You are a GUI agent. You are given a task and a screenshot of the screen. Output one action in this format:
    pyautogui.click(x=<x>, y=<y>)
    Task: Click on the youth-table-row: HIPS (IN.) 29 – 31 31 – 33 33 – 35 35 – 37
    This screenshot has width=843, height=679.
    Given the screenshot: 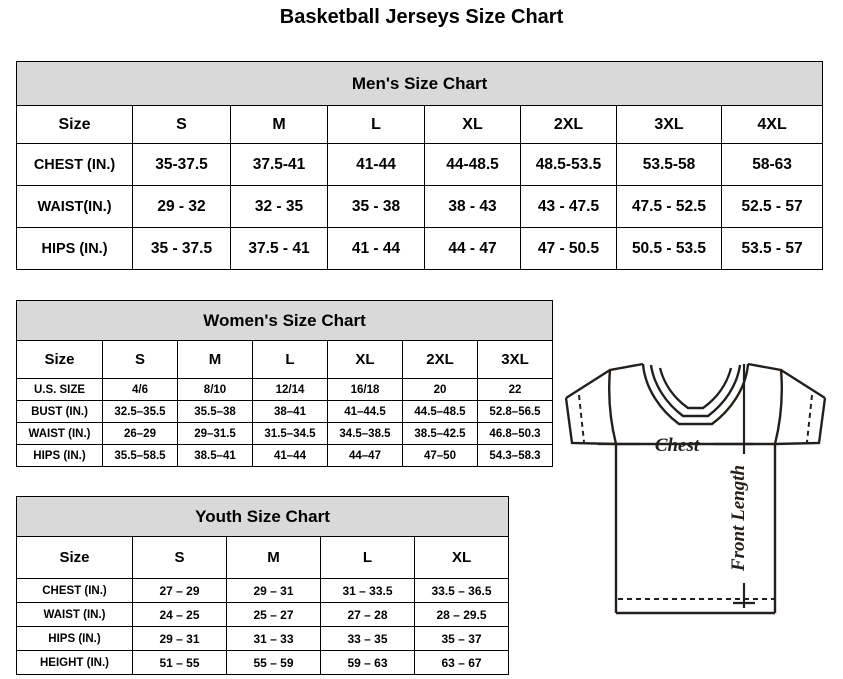 What is the action you would take?
    pyautogui.click(x=263, y=638)
    